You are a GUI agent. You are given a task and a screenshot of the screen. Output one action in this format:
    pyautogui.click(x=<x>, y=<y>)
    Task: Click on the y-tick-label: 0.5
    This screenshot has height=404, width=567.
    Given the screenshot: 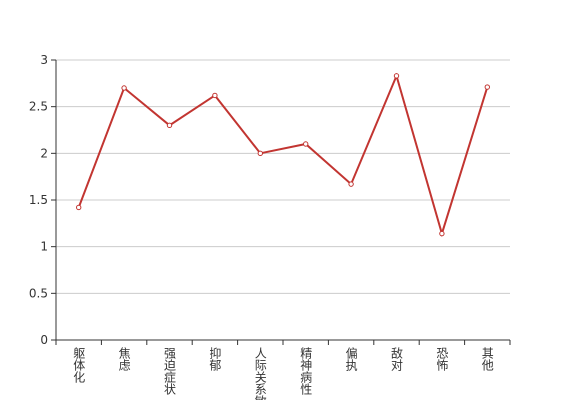 What is the action you would take?
    pyautogui.click(x=38, y=293)
    